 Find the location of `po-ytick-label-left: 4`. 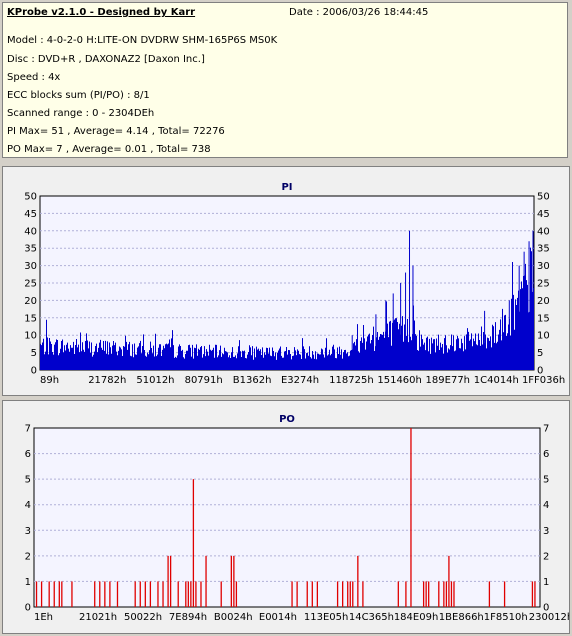

po-ytick-label-left: 4 is located at coordinates (28, 505).